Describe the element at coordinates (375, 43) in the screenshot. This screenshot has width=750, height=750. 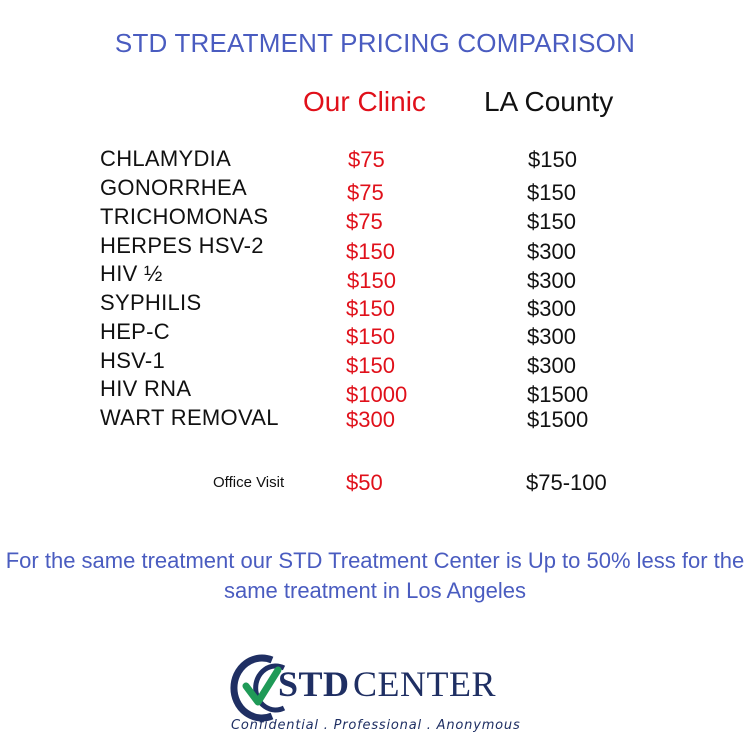
I see `page-title: STD TREATMENT PRICING COMPARISON` at that location.